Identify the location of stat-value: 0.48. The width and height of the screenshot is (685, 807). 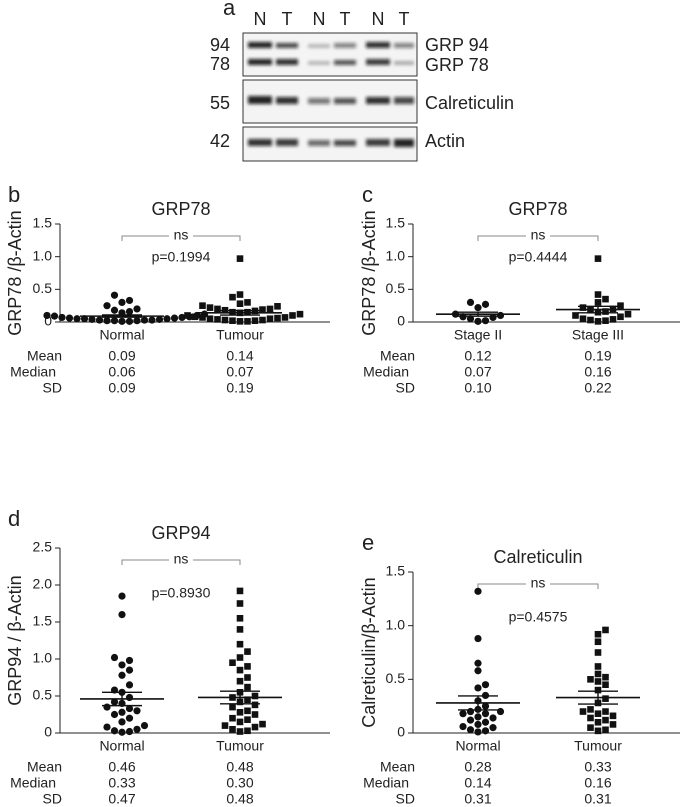
(239, 799).